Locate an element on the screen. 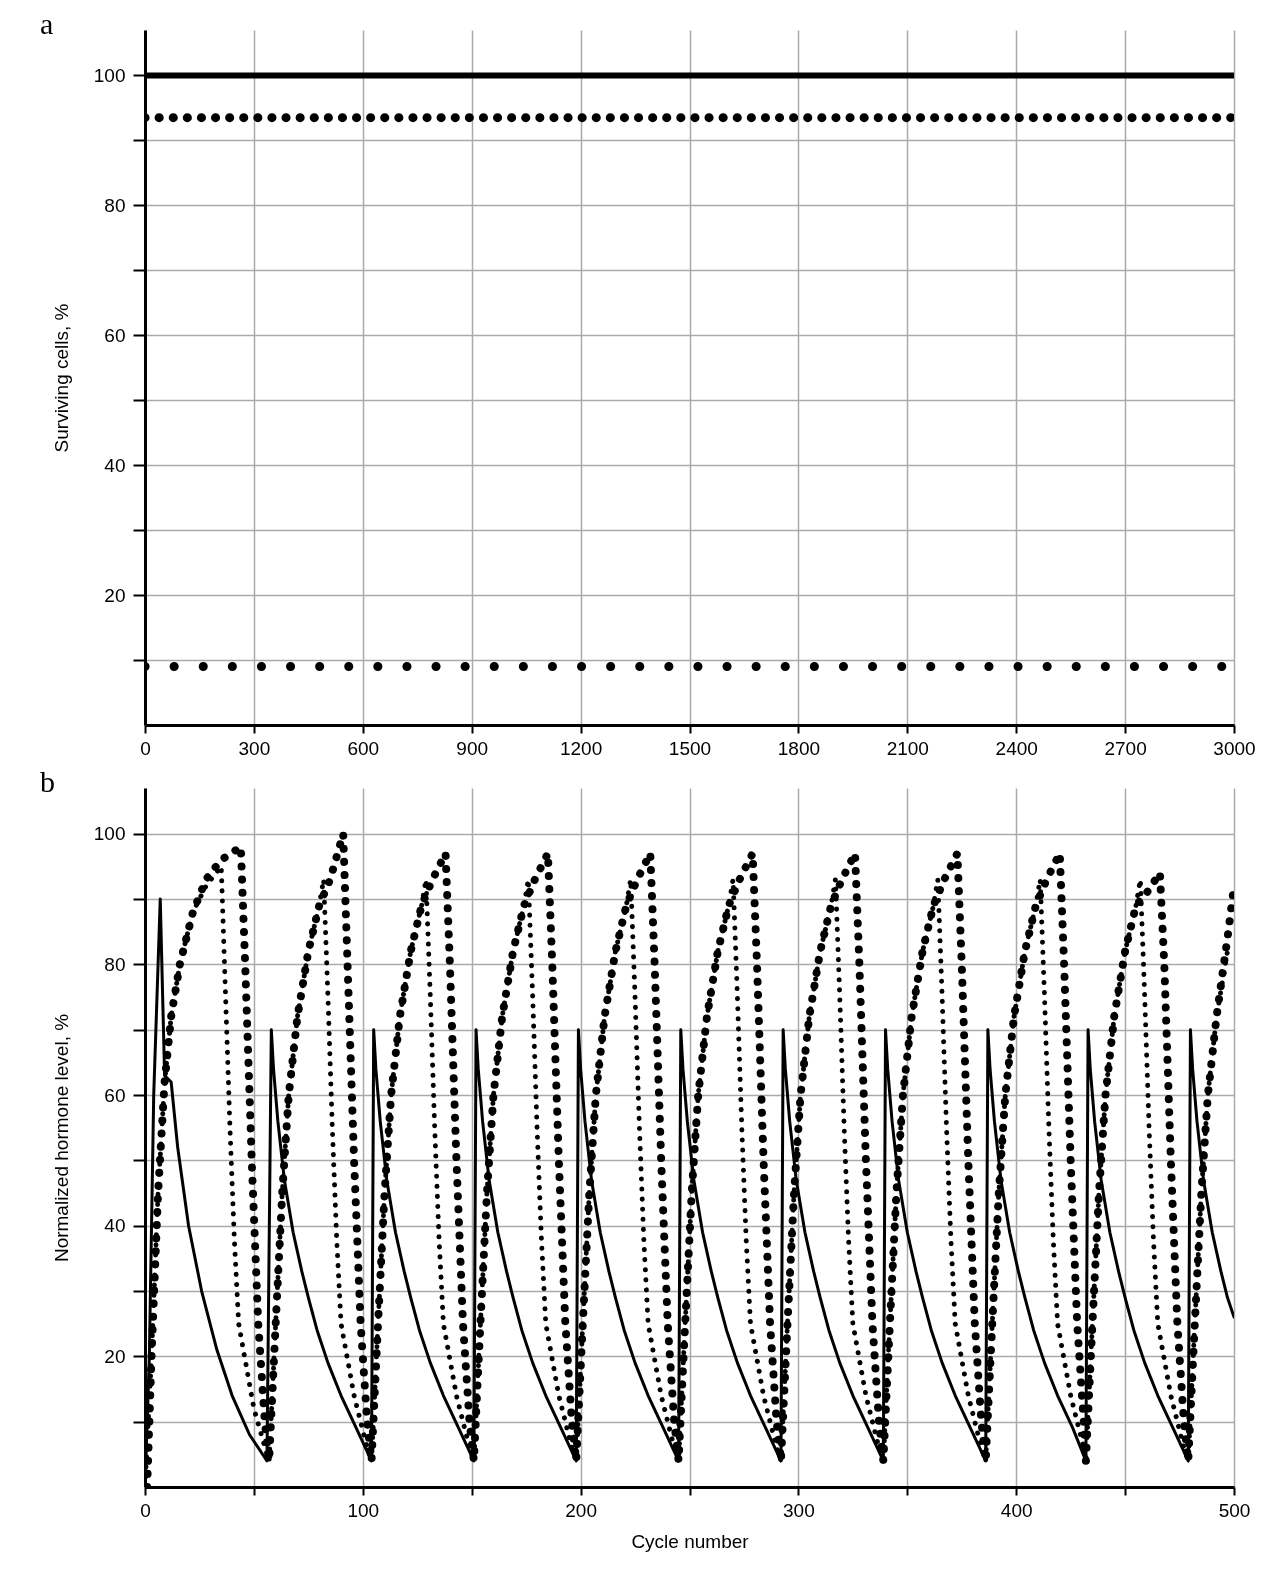 The image size is (1278, 1575). chart-title: b is located at coordinates (47, 781).